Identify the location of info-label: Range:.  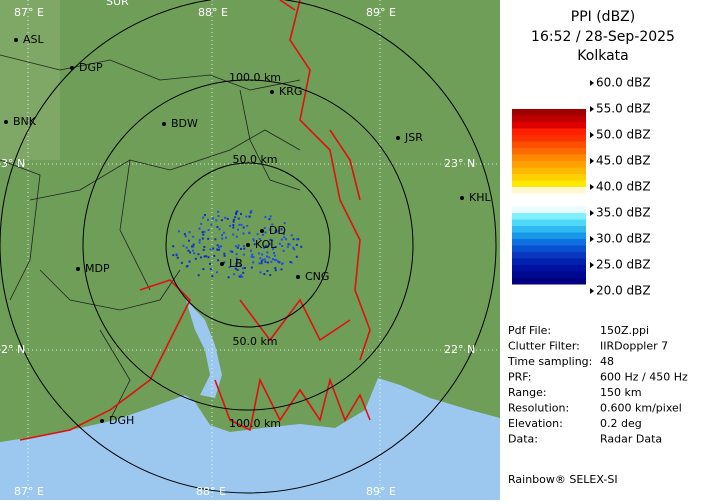
(527, 392).